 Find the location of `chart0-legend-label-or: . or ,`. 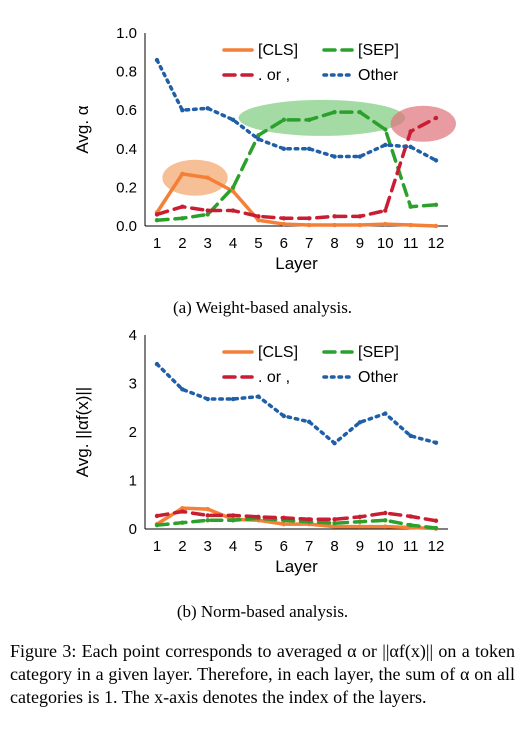

chart0-legend-label-or: . or , is located at coordinates (274, 75).